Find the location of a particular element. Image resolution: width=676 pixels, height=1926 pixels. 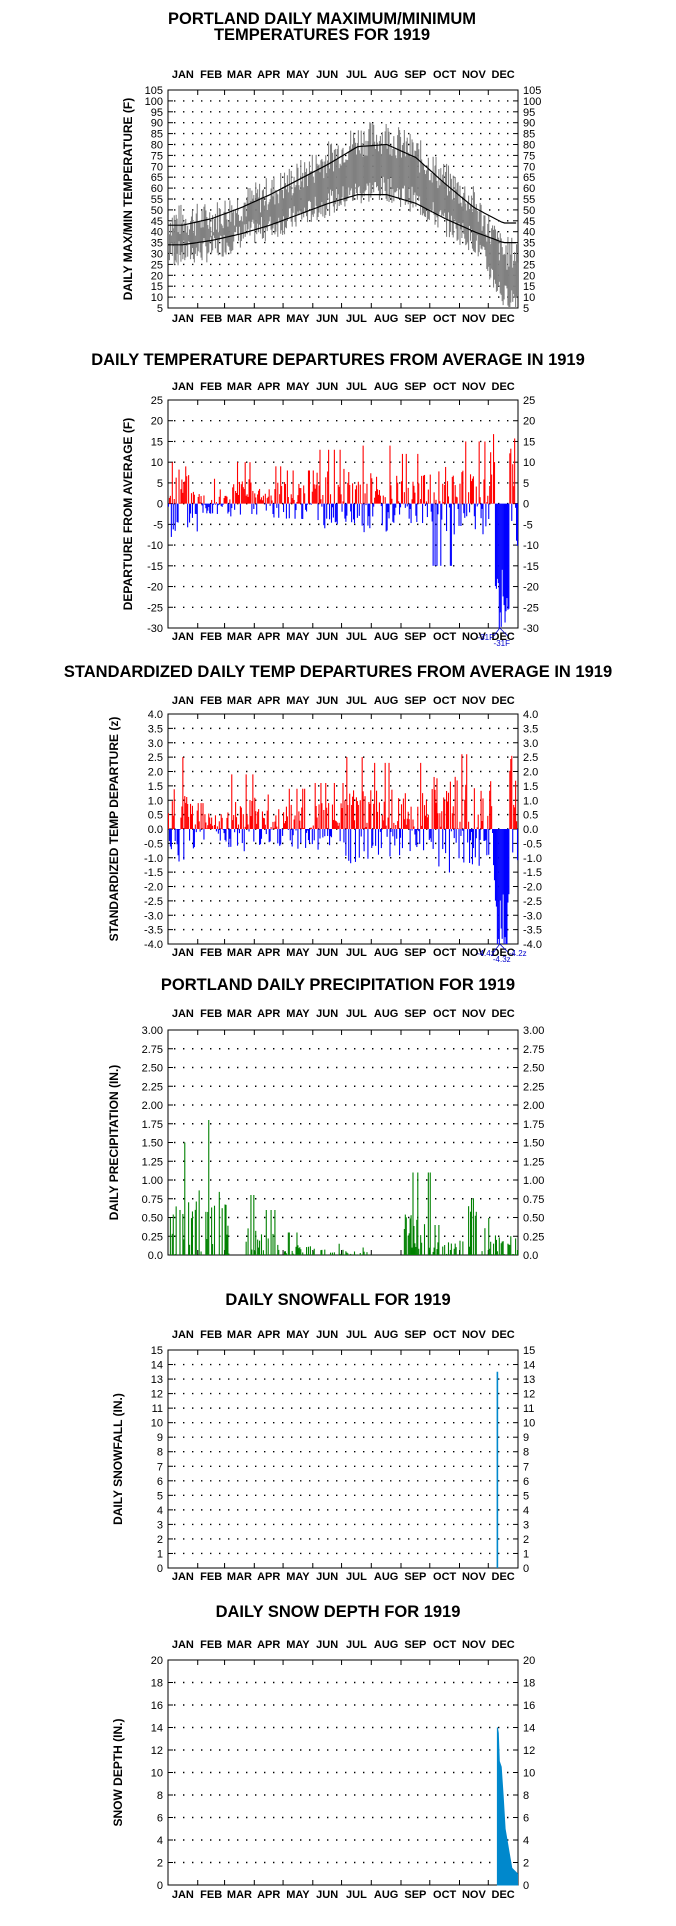

extreme-note: -4.4z is located at coordinates (486, 953).